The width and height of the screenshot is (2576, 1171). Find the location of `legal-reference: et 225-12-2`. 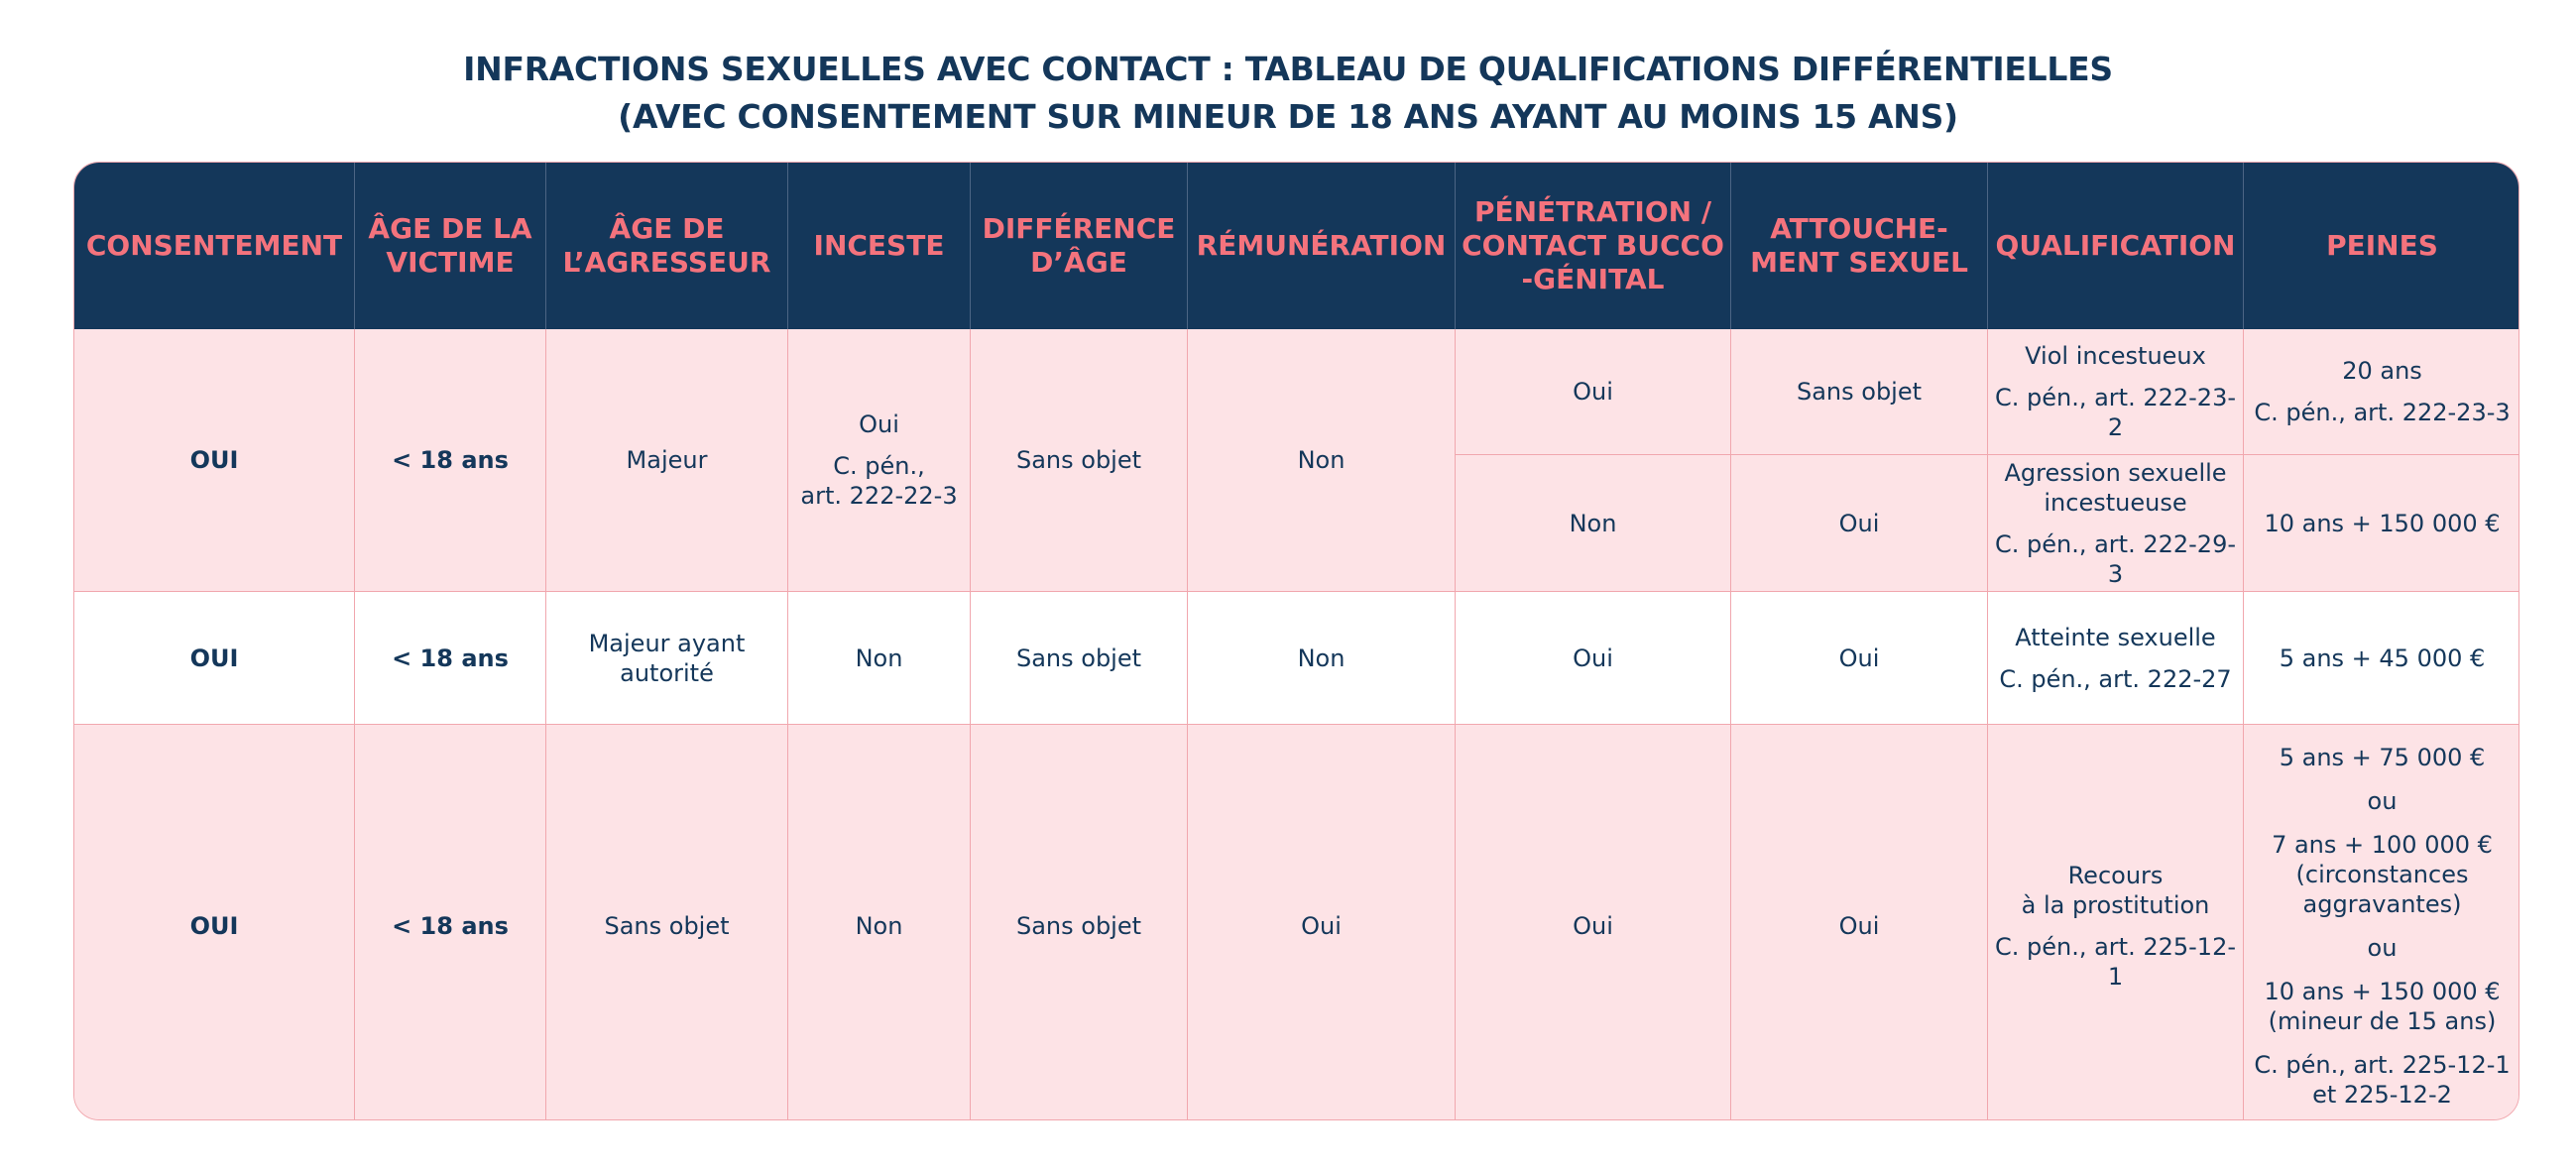

legal-reference: et 225-12-2 is located at coordinates (2382, 1094).